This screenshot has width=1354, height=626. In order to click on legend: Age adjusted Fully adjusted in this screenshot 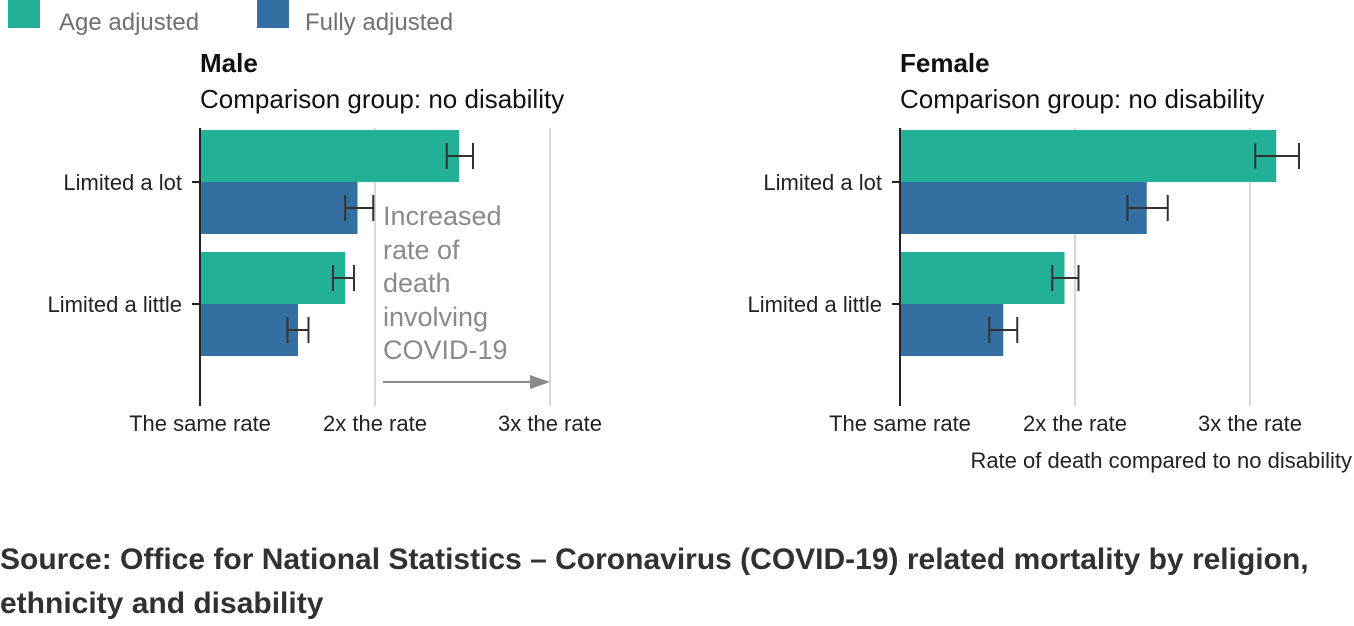, I will do `click(230, 18)`.